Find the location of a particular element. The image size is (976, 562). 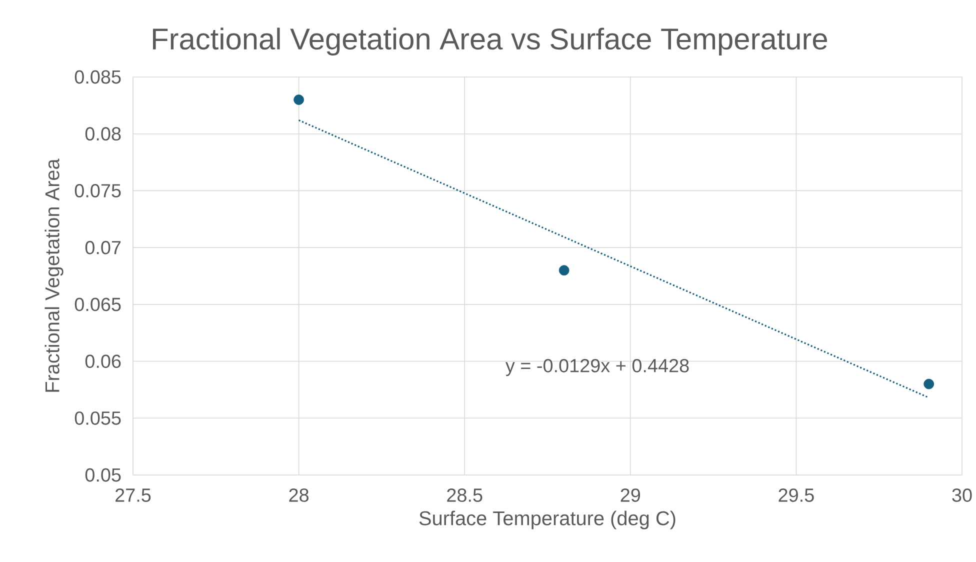

annotation: y = -0.0129x + 0.4428 is located at coordinates (597, 367).